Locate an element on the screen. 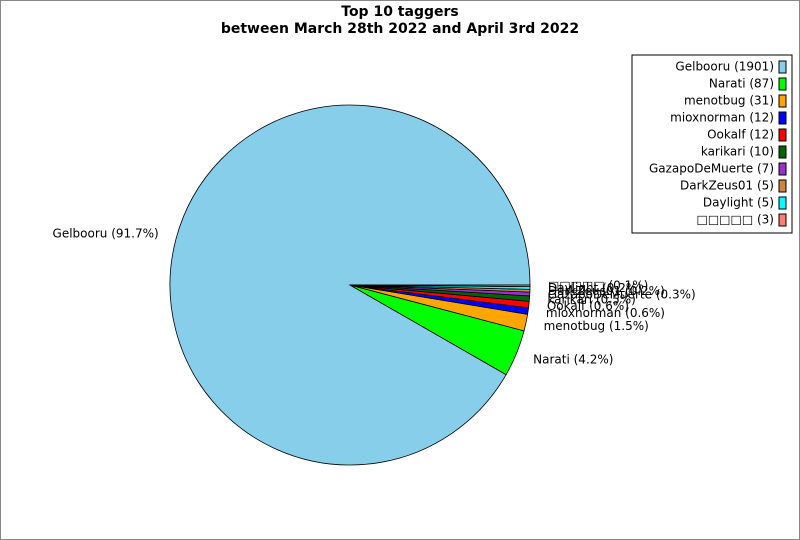  legend-label: GazapoDeMuerte (7) is located at coordinates (711, 169).